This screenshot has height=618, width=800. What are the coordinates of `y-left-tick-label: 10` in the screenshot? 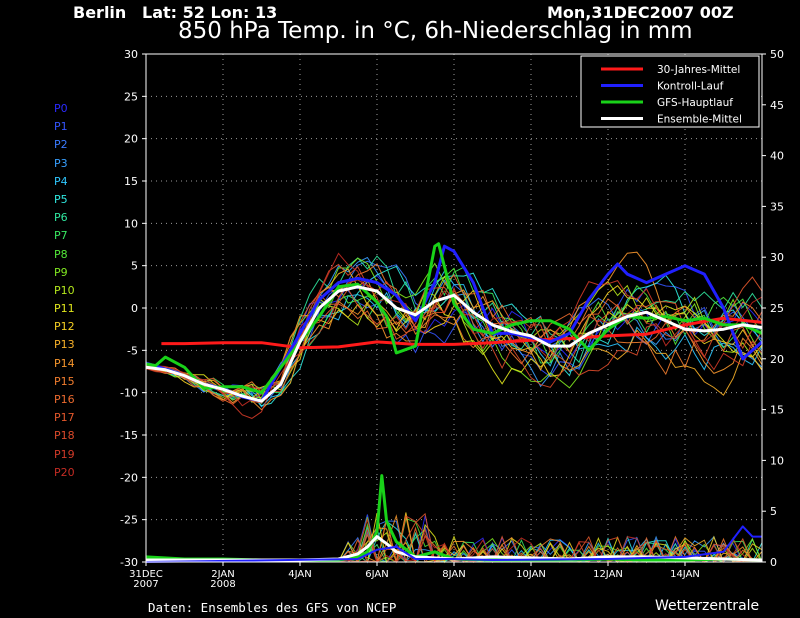 It's located at (131, 223).